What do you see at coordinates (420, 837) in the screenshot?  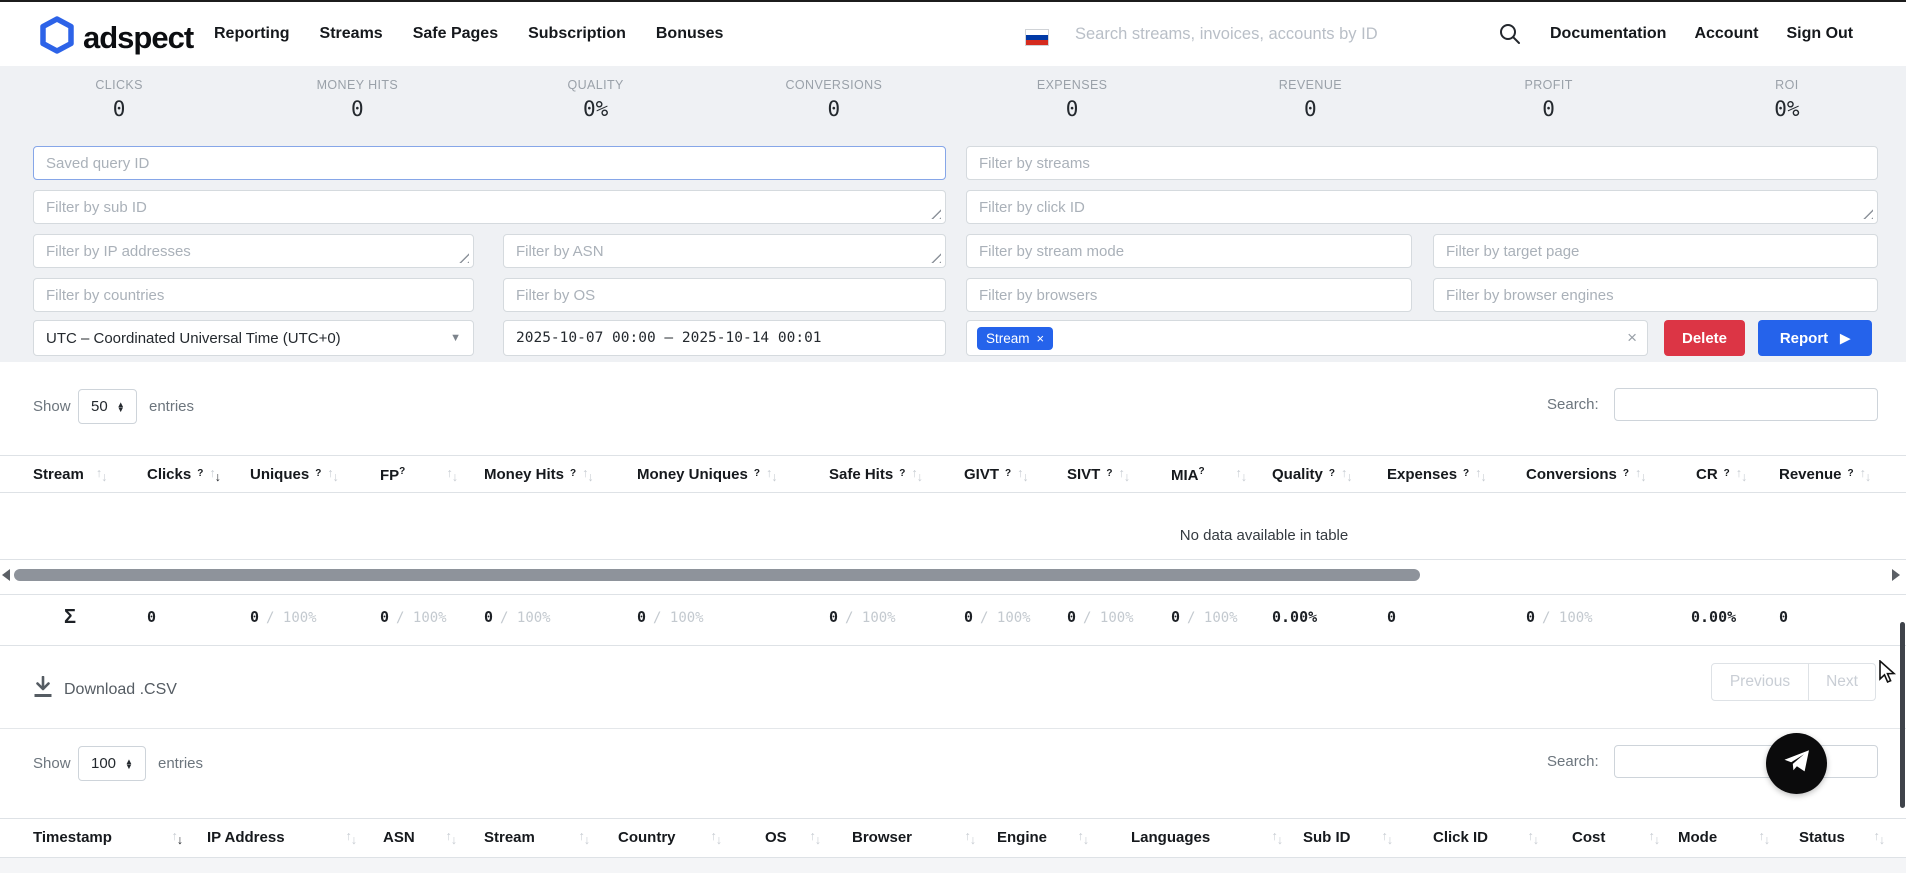 I see `column-header-asn: ASN` at bounding box center [420, 837].